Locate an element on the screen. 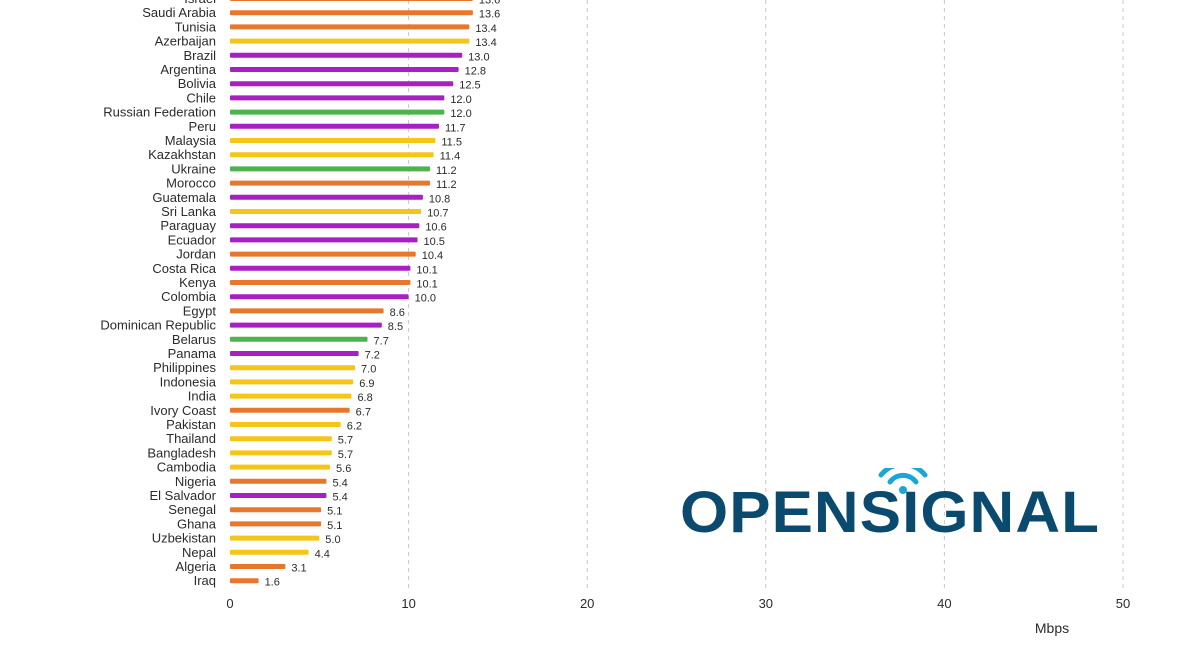 The width and height of the screenshot is (1200, 648). category-label: Philippines is located at coordinates (184, 367).